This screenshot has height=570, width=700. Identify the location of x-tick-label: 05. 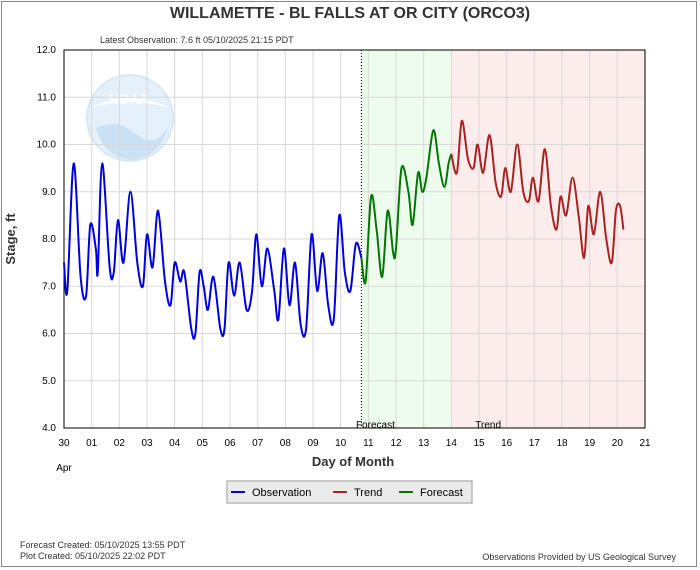
(203, 443).